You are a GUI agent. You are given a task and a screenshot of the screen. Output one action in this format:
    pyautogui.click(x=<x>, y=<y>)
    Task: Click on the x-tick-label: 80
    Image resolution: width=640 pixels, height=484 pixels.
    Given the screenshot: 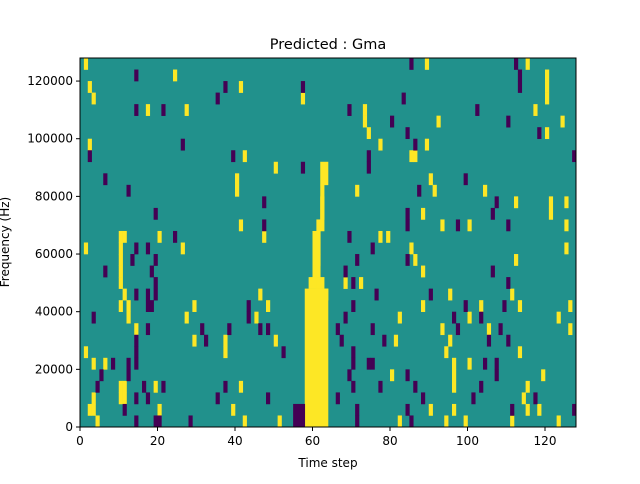 What is the action you would take?
    pyautogui.click(x=389, y=441)
    